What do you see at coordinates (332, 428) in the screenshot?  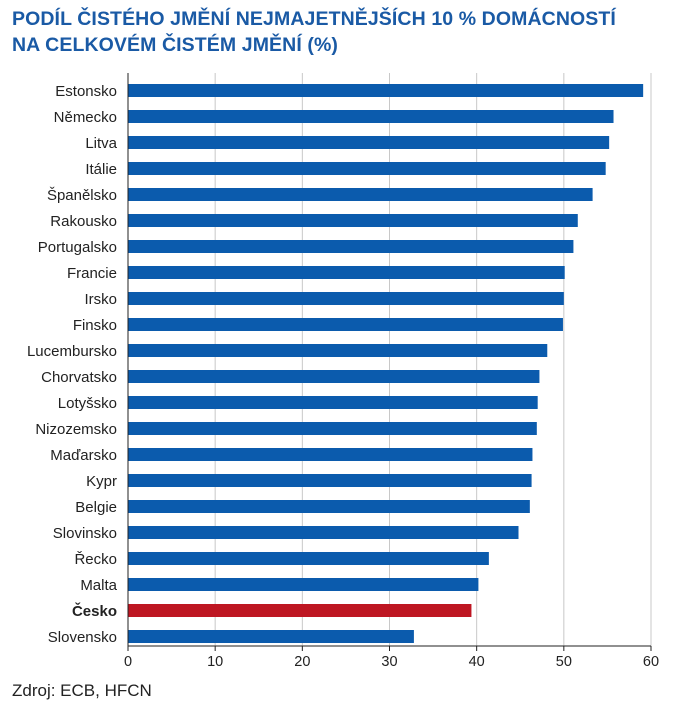 I see `bar-nizozemsko` at bounding box center [332, 428].